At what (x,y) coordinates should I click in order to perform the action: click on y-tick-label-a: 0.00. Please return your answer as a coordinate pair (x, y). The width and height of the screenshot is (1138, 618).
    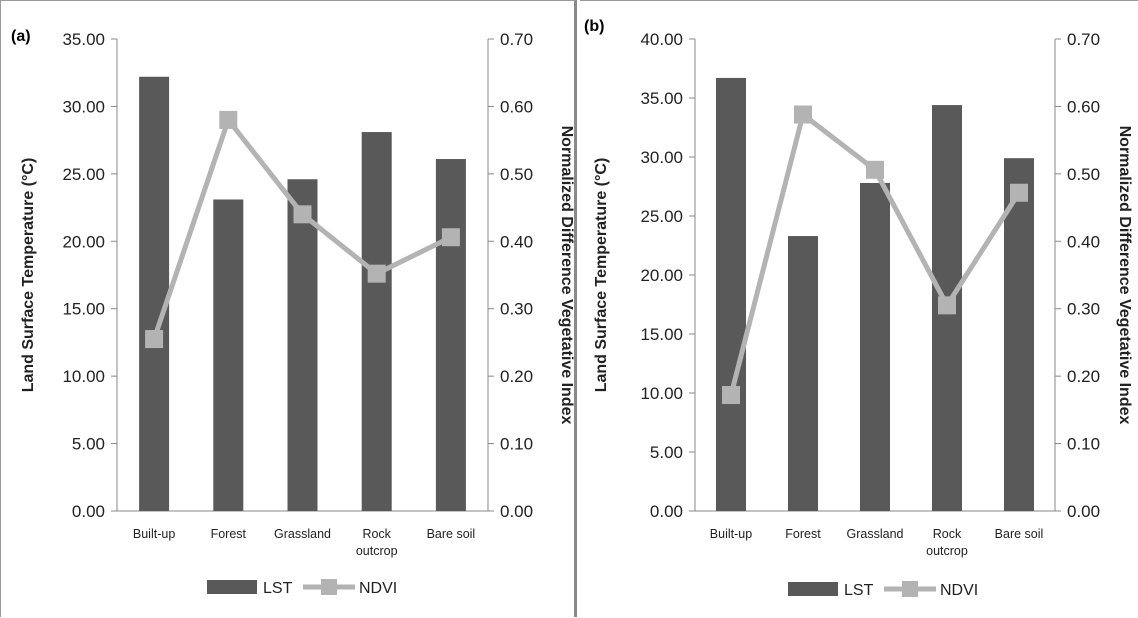
    Looking at the image, I should click on (88, 511).